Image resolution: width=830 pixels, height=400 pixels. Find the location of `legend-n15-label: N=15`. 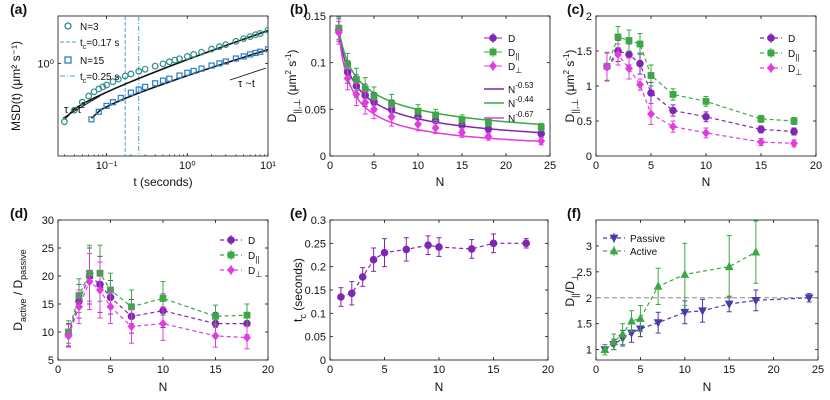

legend-n15-label: N=15 is located at coordinates (92, 61).